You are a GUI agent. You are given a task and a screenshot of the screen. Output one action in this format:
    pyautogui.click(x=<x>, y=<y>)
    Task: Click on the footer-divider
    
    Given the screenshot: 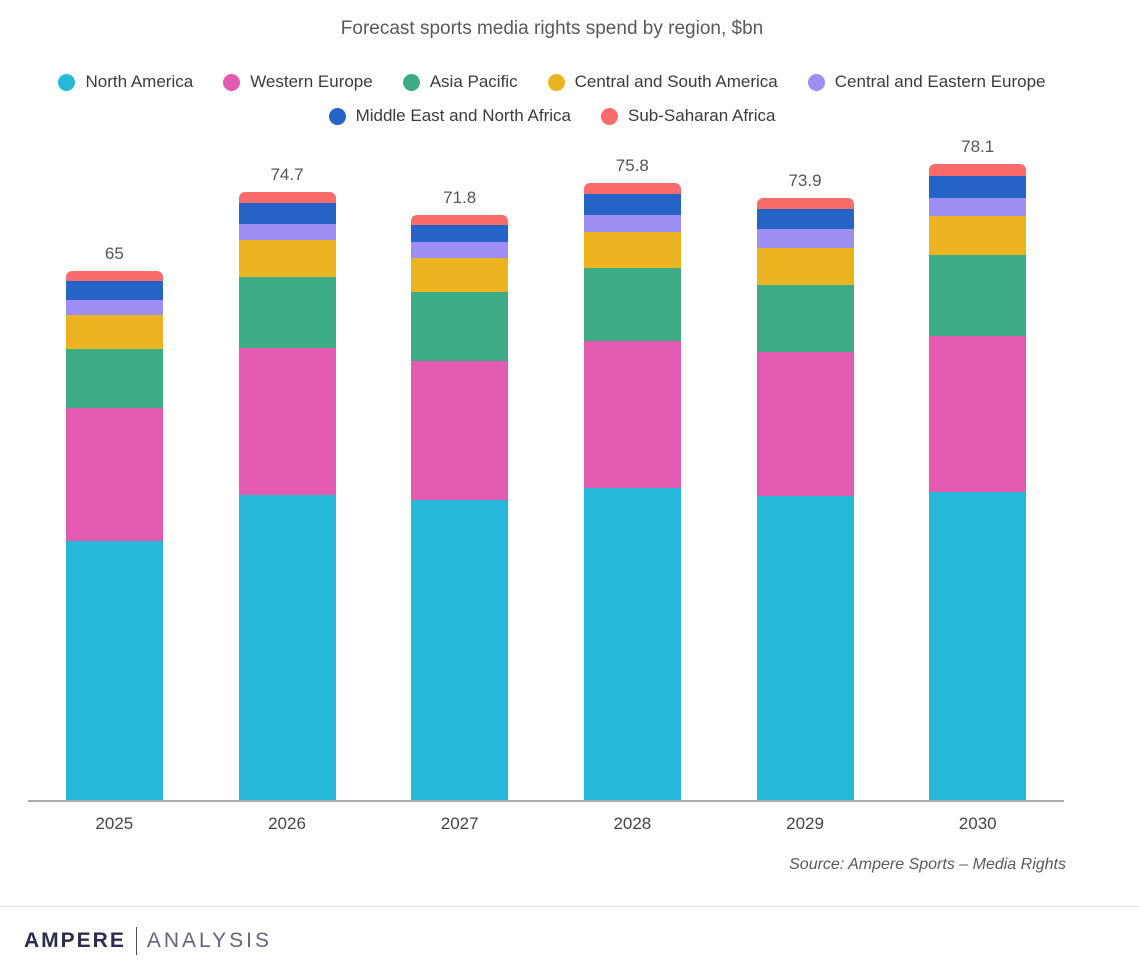 What is the action you would take?
    pyautogui.click(x=569, y=906)
    